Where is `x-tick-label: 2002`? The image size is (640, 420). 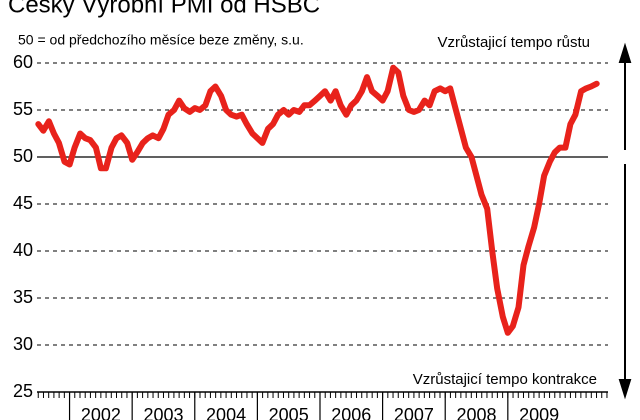
x-tick-label: 2002 is located at coordinates (101, 412).